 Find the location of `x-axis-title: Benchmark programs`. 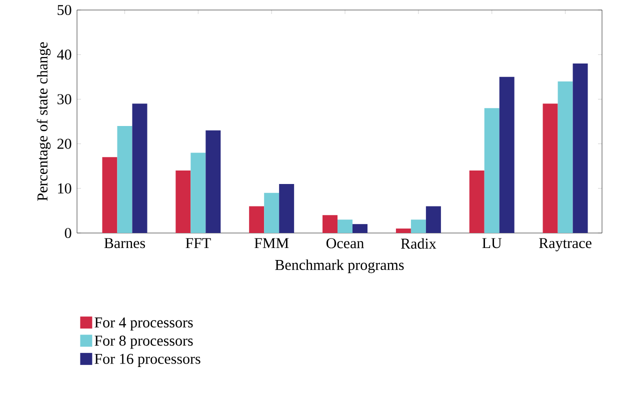

x-axis-title: Benchmark programs is located at coordinates (339, 266).